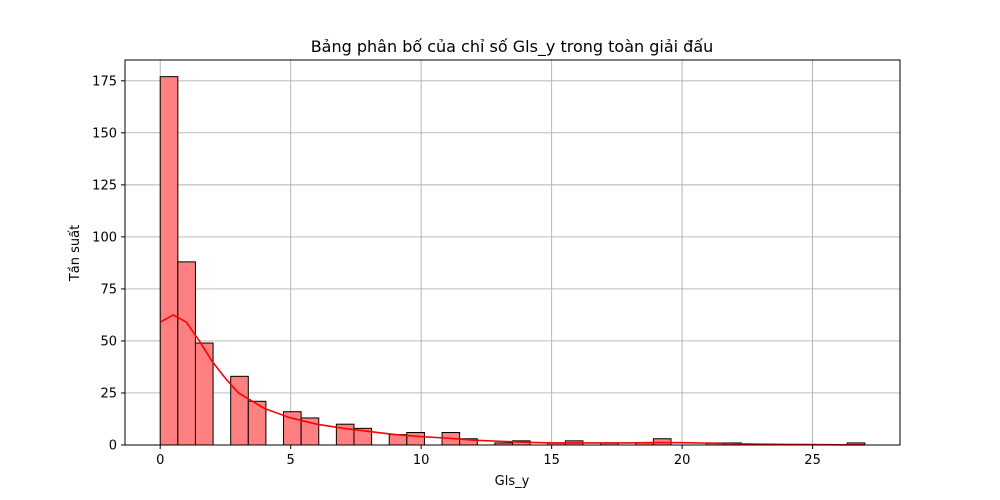 This screenshot has height=500, width=1000. Describe the element at coordinates (512, 481) in the screenshot. I see `x-axis-label: Gls_y` at that location.